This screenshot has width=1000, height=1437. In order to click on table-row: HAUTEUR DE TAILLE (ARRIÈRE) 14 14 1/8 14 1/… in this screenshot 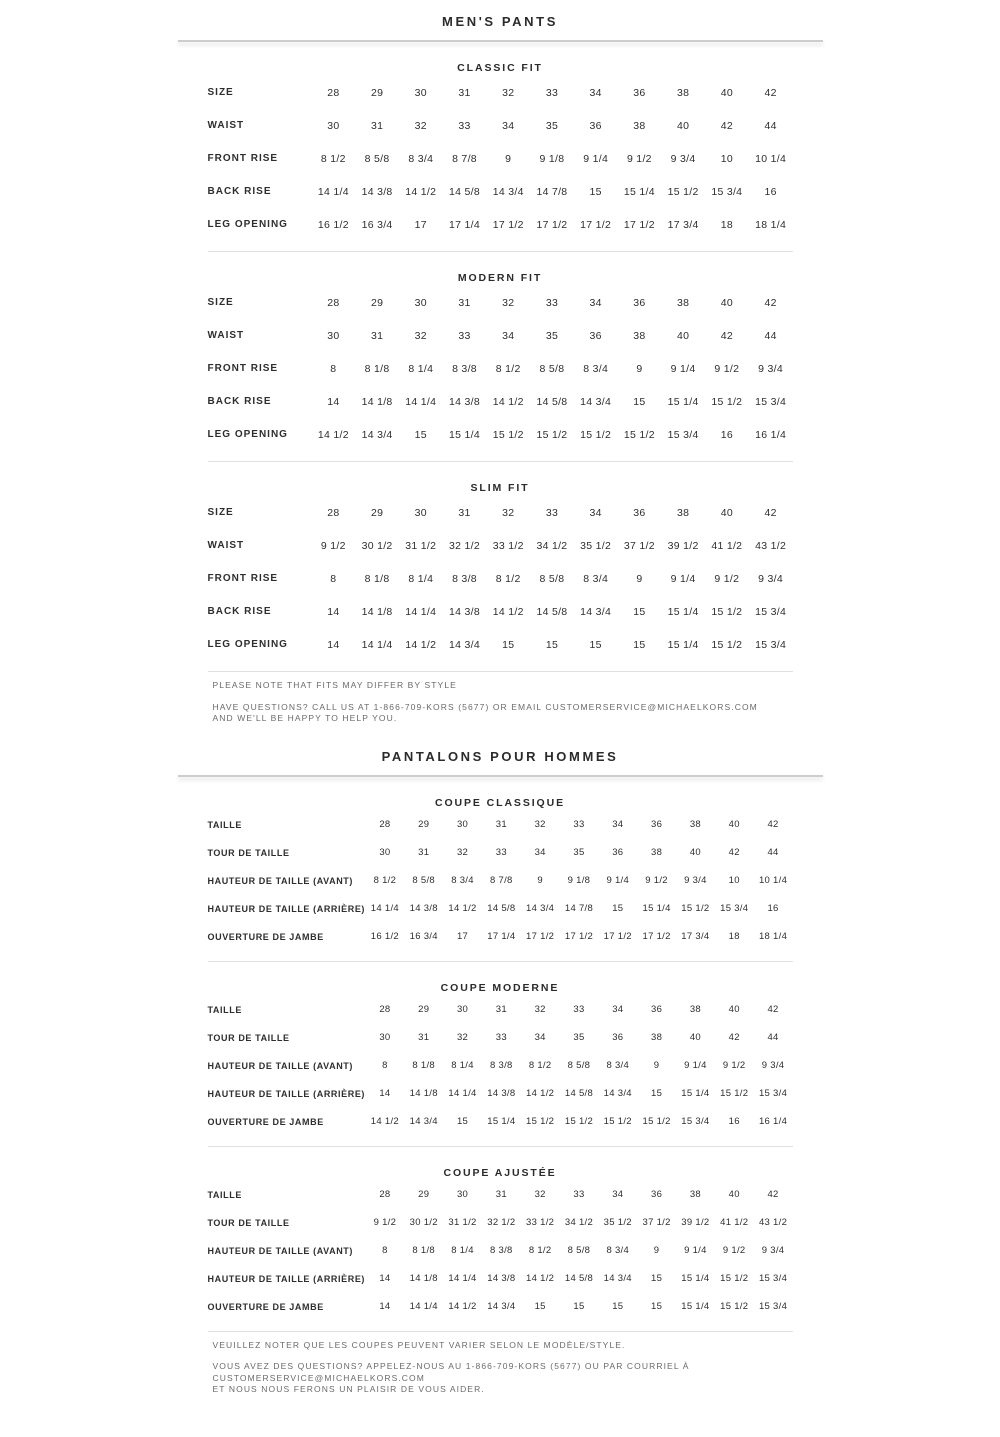, I will do `click(500, 1279)`.